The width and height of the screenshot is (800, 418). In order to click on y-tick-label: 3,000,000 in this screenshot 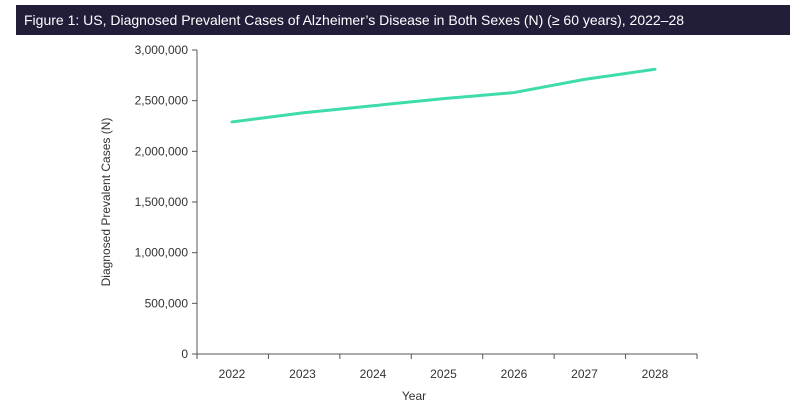, I will do `click(162, 50)`.